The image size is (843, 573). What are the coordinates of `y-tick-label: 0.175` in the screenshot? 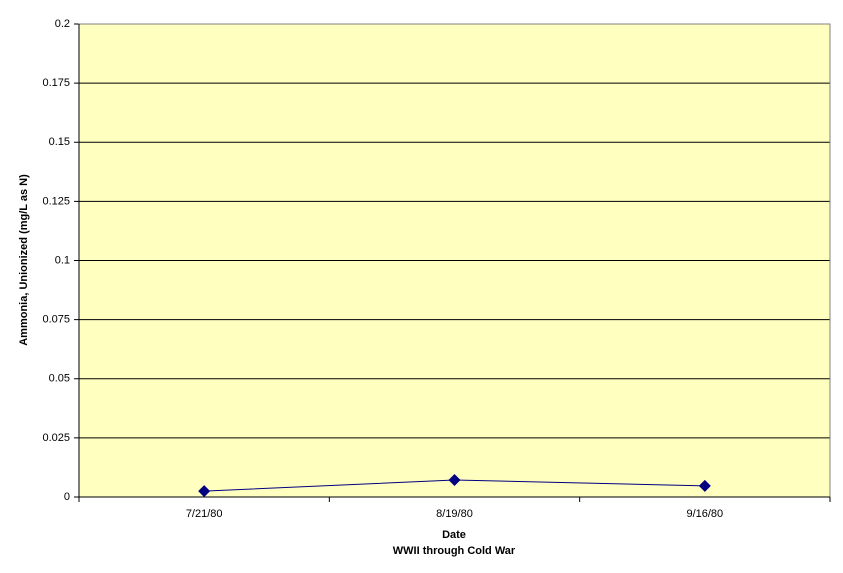 It's located at (56, 83).